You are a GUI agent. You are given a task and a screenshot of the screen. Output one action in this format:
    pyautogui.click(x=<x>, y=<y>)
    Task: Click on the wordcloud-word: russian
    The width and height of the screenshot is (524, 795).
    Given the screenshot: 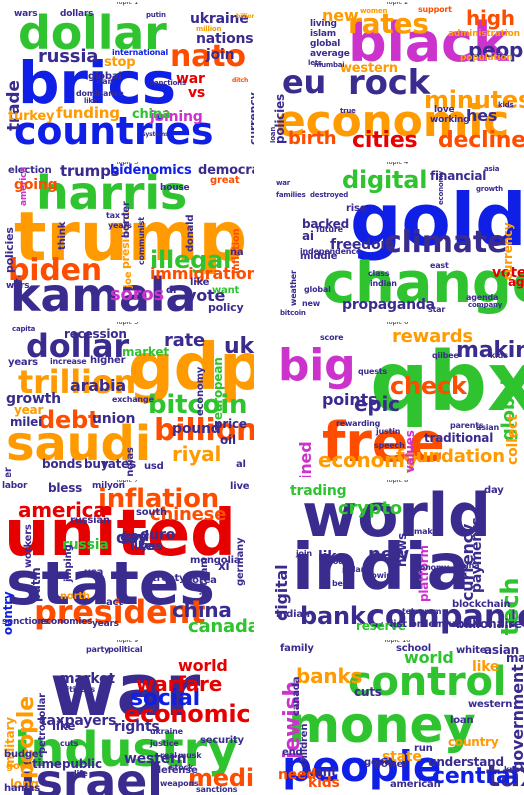 What is the action you would take?
    pyautogui.click(x=90, y=520)
    